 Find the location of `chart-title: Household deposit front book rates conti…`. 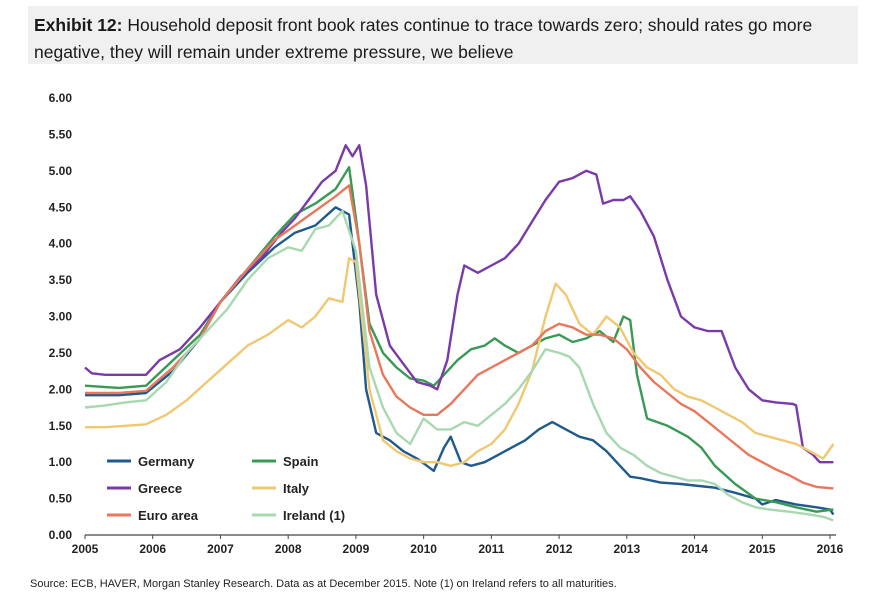

chart-title: Household deposit front book rates conti… is located at coordinates (423, 38).